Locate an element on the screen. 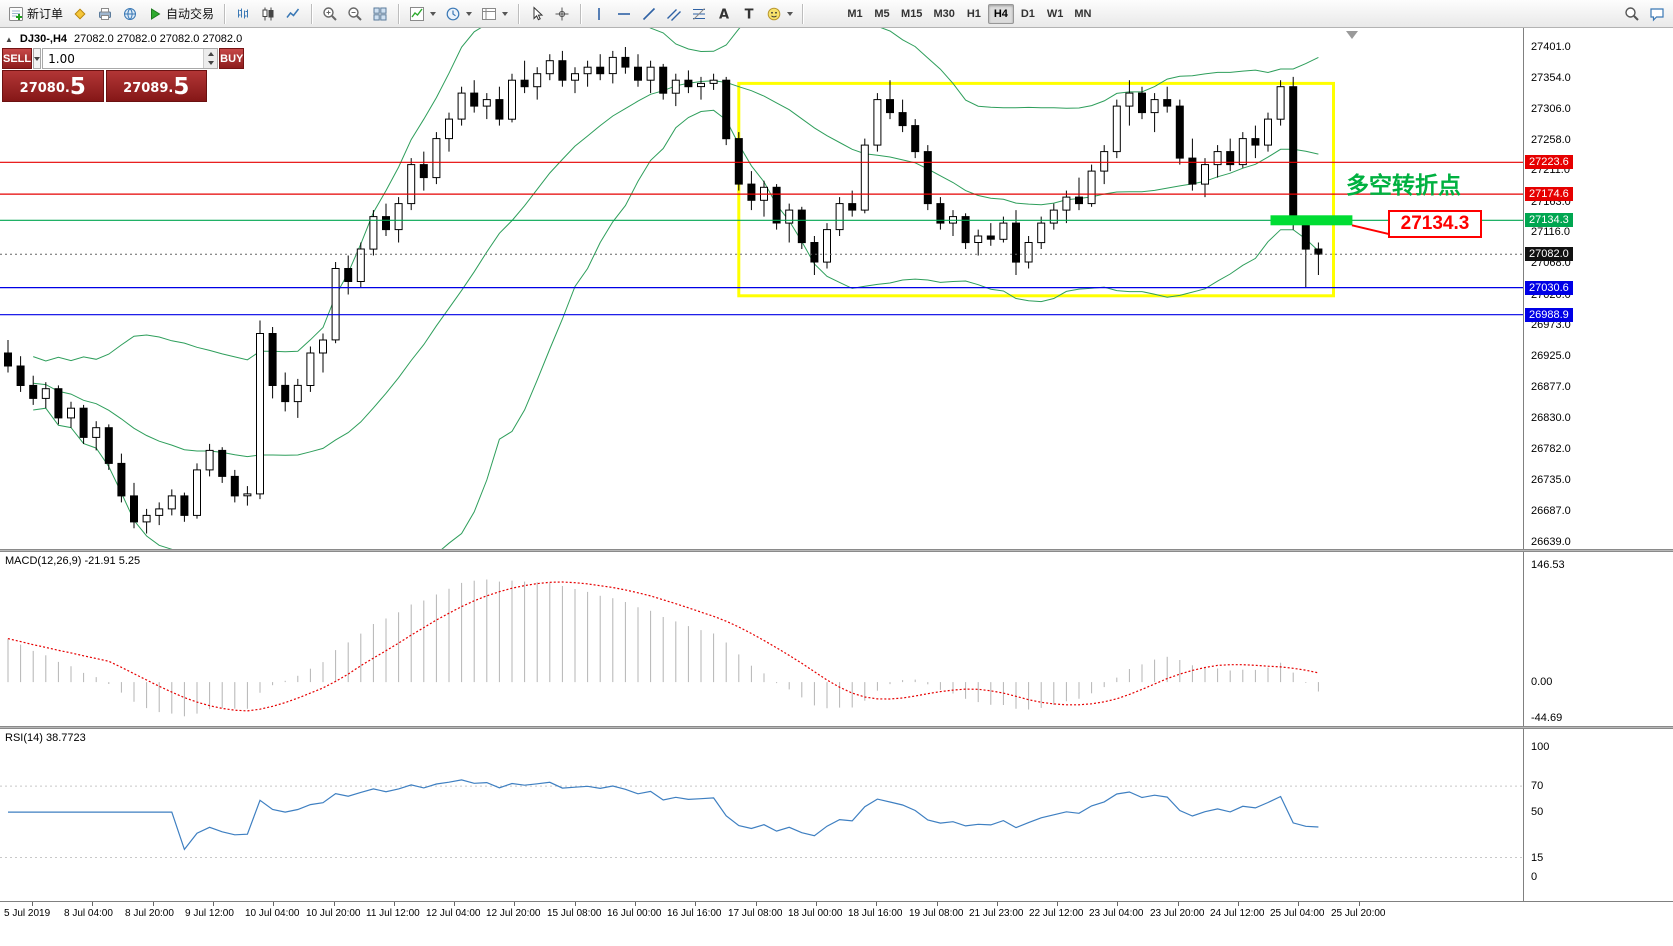 The width and height of the screenshot is (1673, 946). trendline-button is located at coordinates (649, 14).